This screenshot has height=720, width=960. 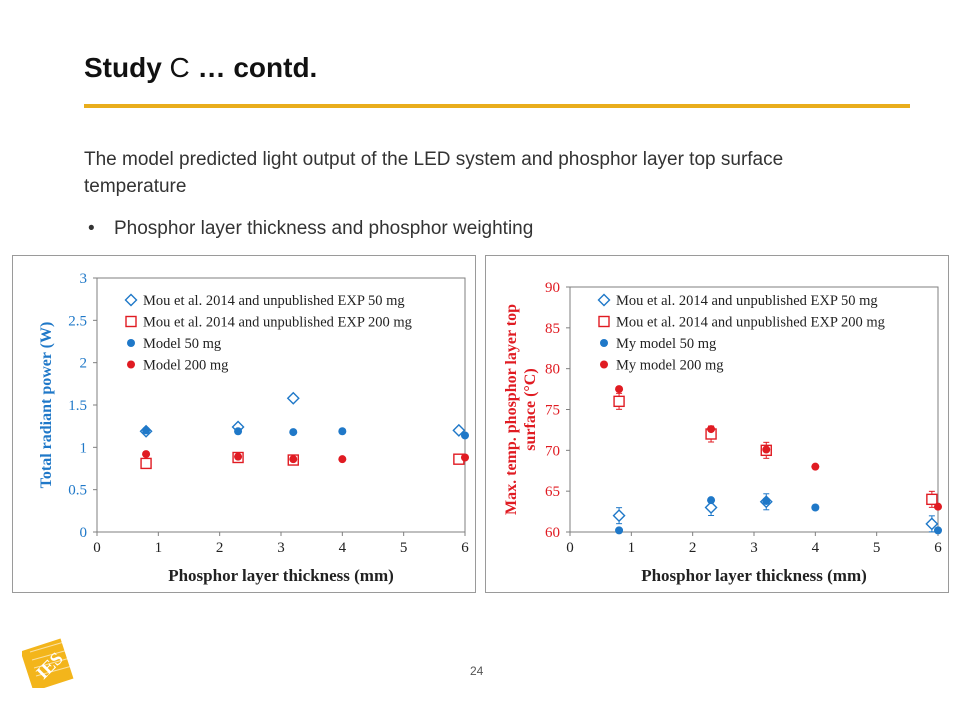 What do you see at coordinates (185, 366) in the screenshot?
I see `legend-label: Model 200 mg` at bounding box center [185, 366].